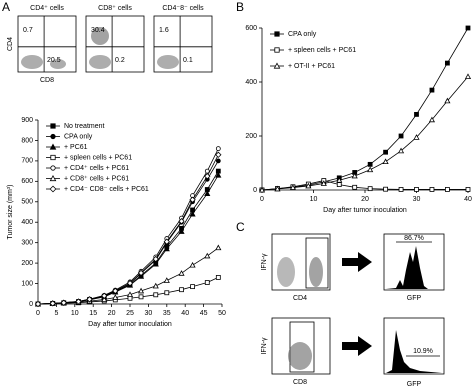  What do you see at coordinates (302, 347) in the screenshot?
I see `gate` at bounding box center [302, 347].